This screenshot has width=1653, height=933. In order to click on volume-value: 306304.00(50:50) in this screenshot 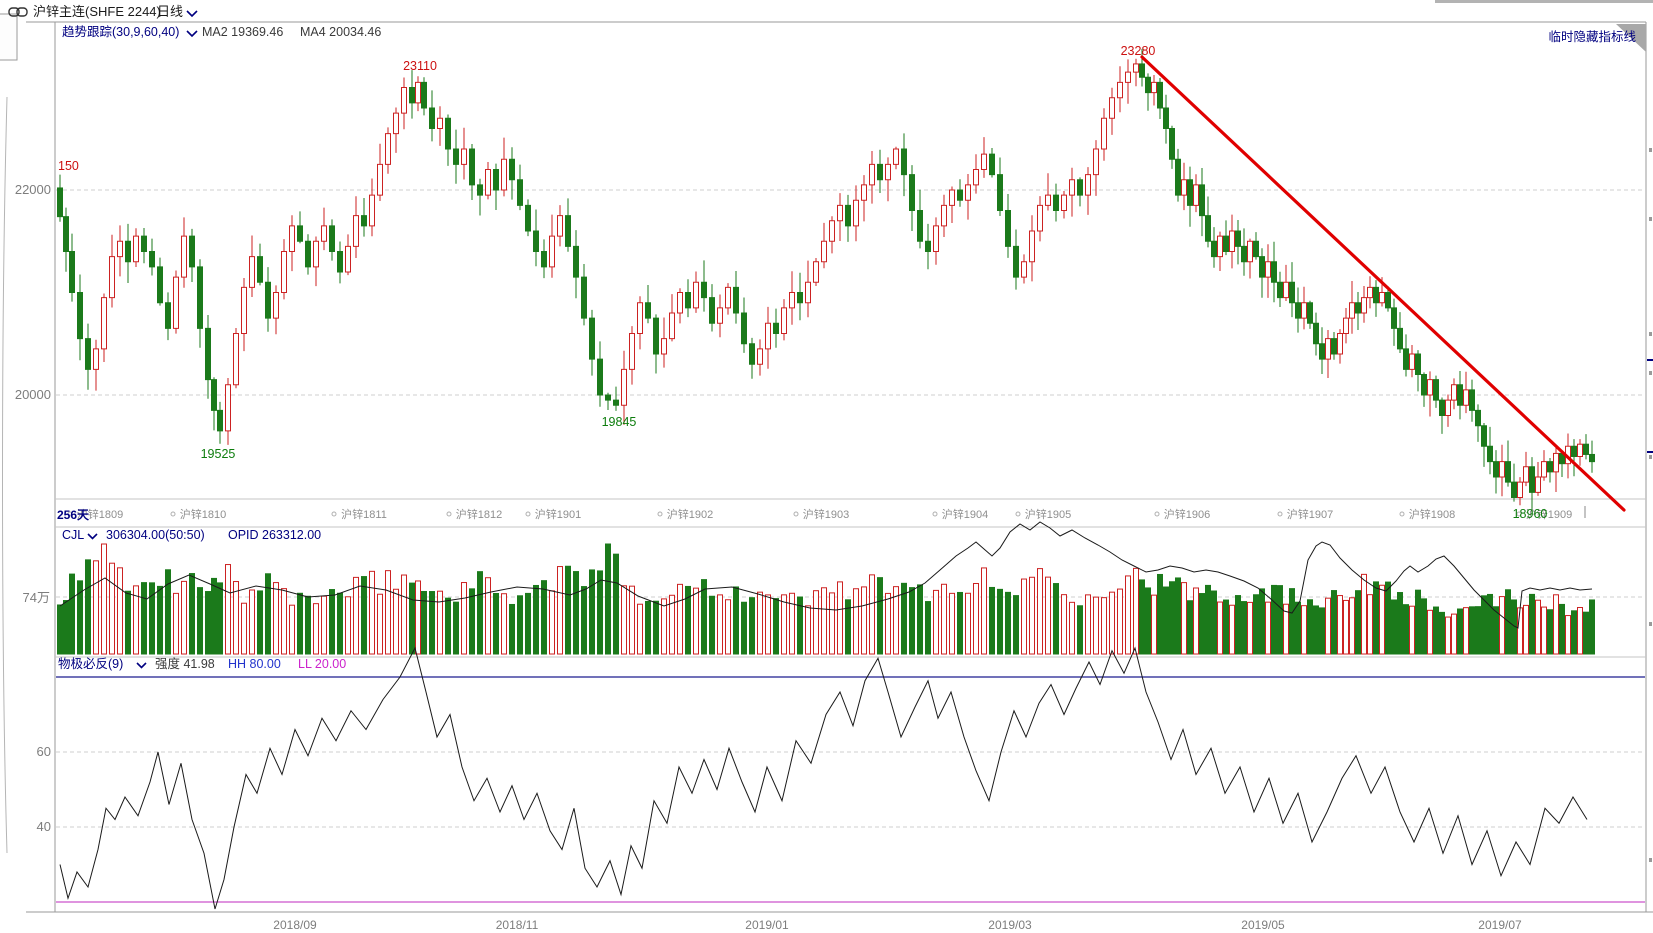, I will do `click(155, 535)`.